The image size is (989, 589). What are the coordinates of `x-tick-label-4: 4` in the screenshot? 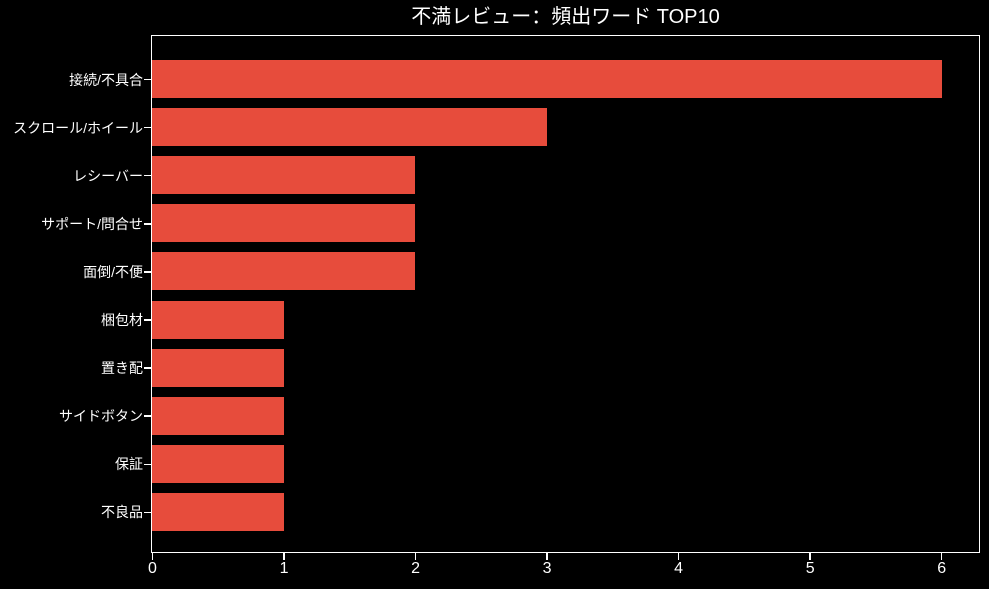 It's located at (679, 568).